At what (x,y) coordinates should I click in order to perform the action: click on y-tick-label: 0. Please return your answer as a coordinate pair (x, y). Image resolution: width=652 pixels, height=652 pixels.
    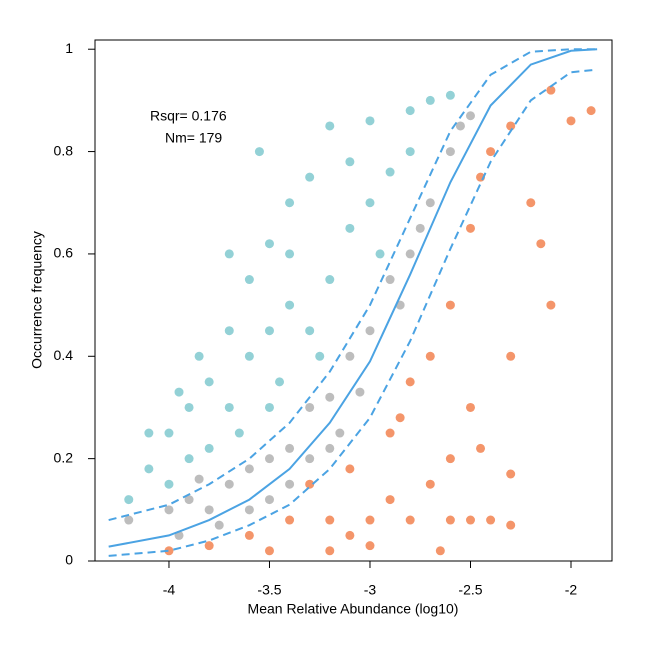
    Looking at the image, I should click on (69, 560).